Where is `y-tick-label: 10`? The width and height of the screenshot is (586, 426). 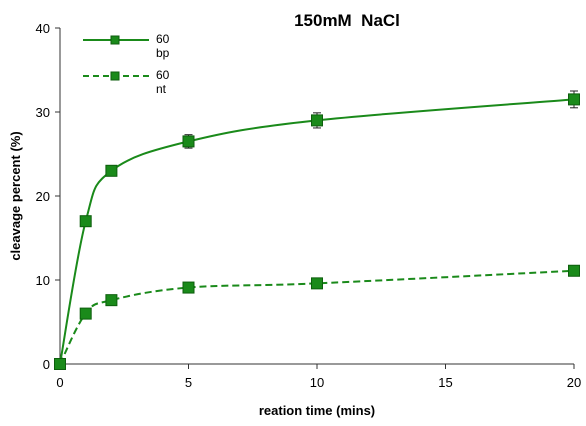 y-tick-label: 10 is located at coordinates (43, 280).